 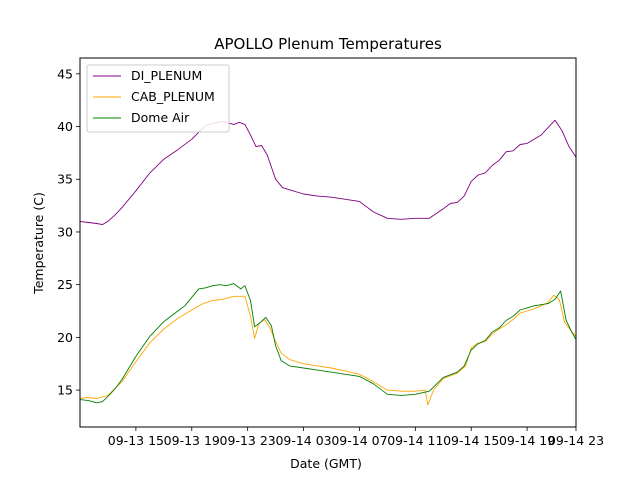 What do you see at coordinates (359, 440) in the screenshot?
I see `x-tick-label: 09-14 07` at bounding box center [359, 440].